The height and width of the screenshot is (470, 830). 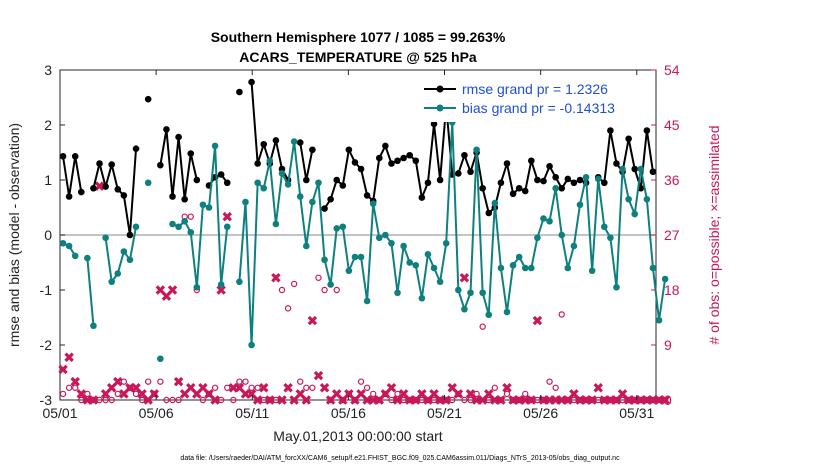 What do you see at coordinates (48, 70) in the screenshot?
I see `y-tick-label: 3` at bounding box center [48, 70].